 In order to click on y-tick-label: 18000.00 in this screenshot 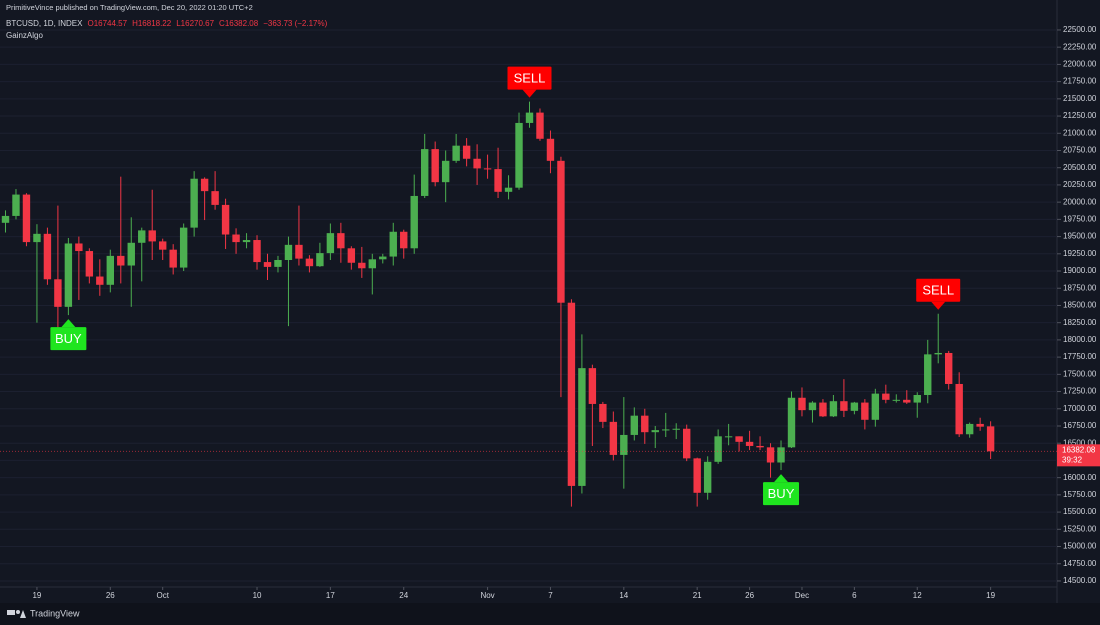, I will do `click(1080, 339)`.